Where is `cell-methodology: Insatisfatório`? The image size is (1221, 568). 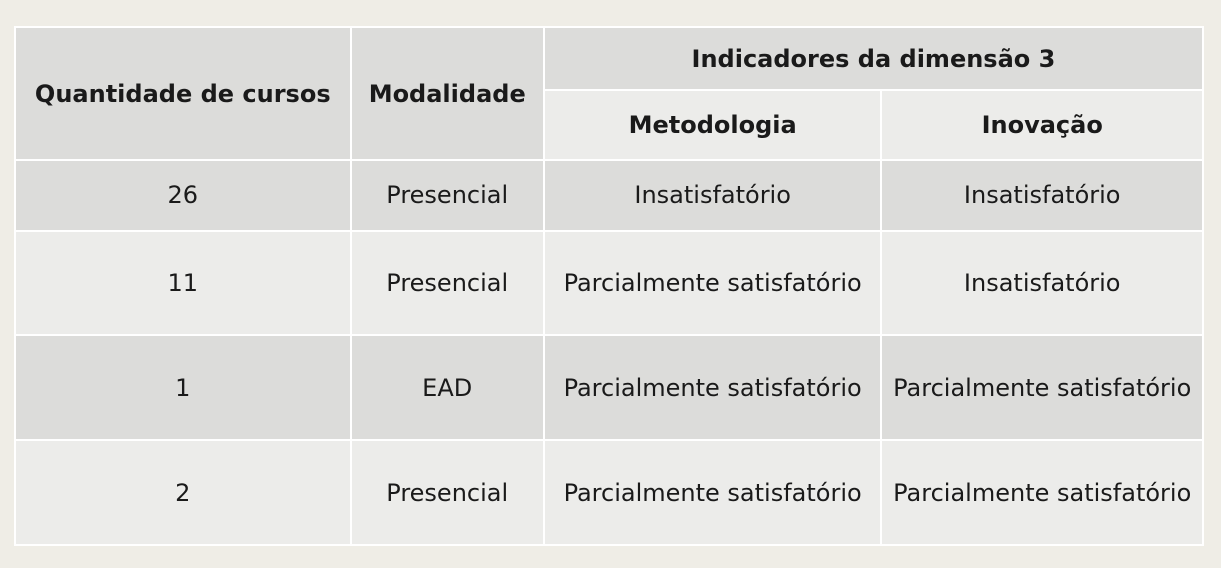
cell-methodology: Insatisfatório is located at coordinates (712, 195).